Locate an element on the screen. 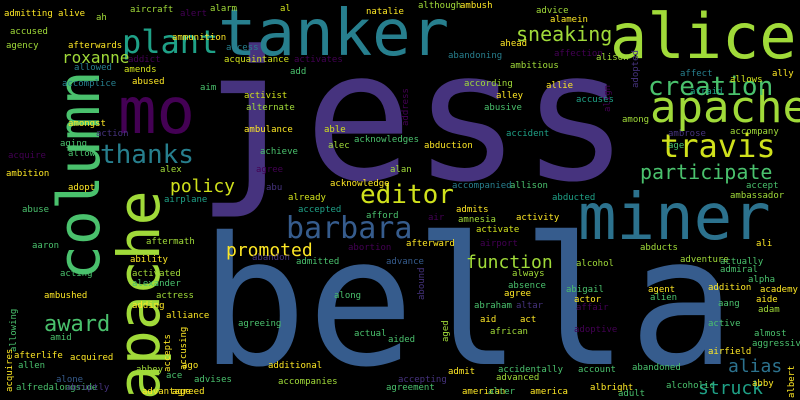  word-adding: adding is located at coordinates (148, 306).